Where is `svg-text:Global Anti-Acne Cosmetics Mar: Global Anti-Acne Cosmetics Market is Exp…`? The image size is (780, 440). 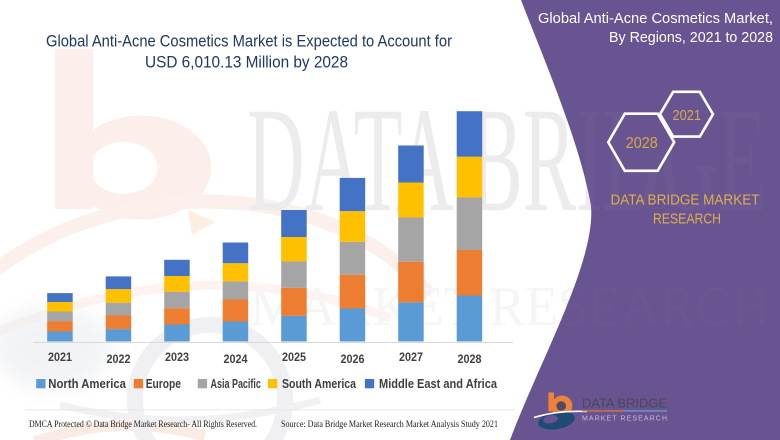
svg-text:Global Anti-Acne Cosmetics Mar: Global Anti-Acne Cosmetics Market is Exp… is located at coordinates (249, 42).